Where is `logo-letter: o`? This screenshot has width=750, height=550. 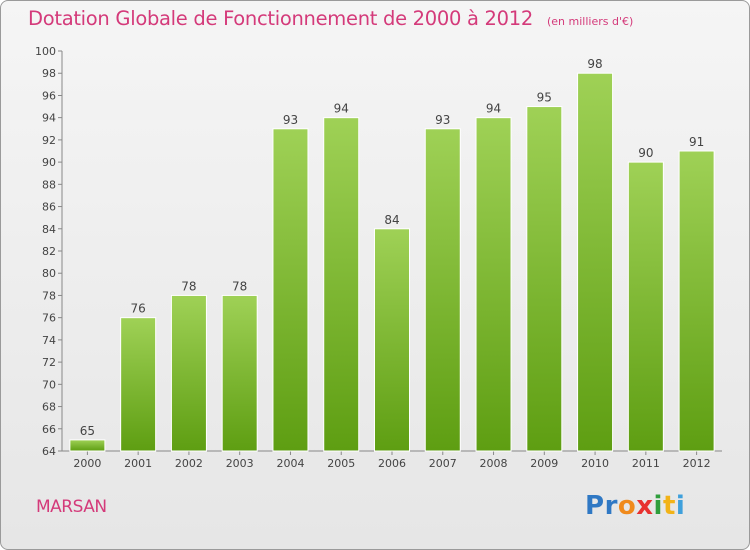 logo-letter: o is located at coordinates (627, 506).